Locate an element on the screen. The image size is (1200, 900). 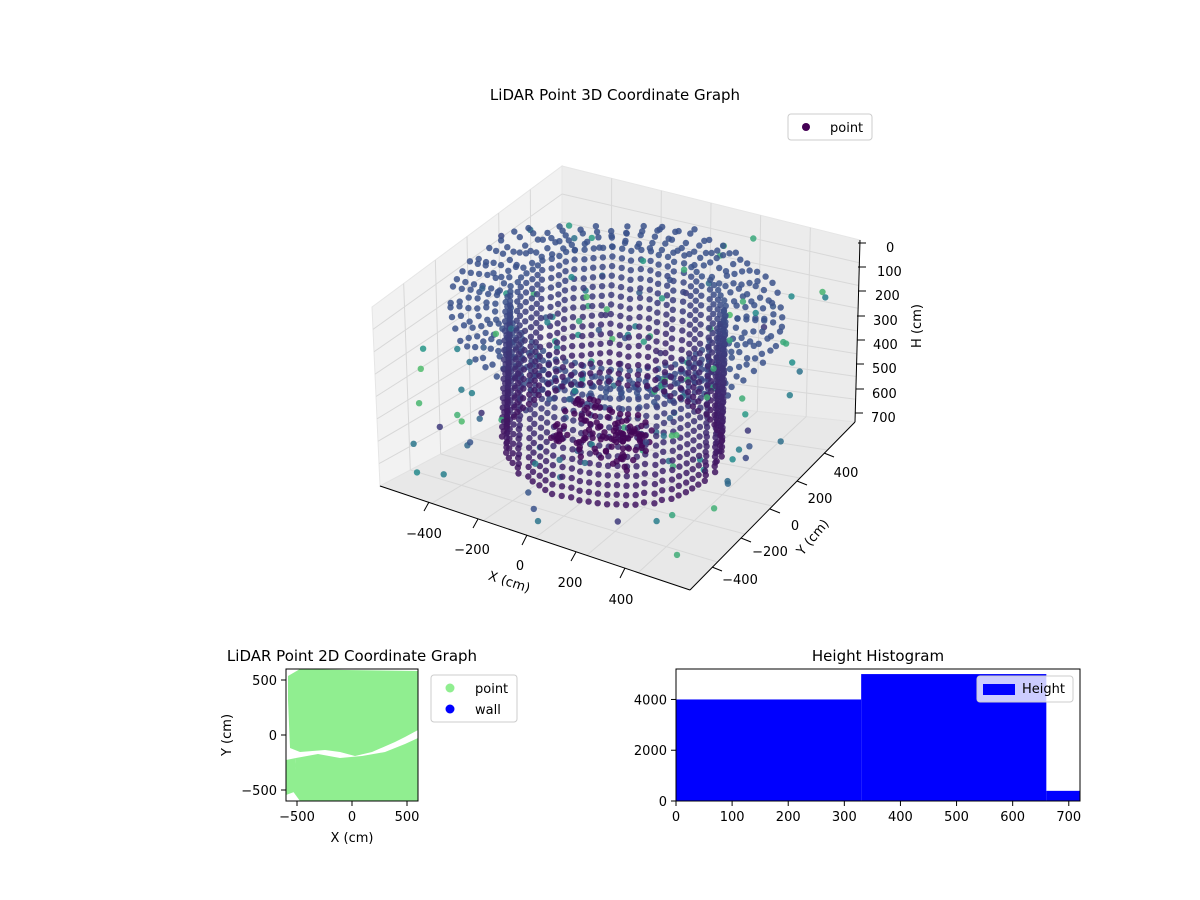
histogram-y-ticks: 0 2000 4000 is located at coordinates (655, 751).